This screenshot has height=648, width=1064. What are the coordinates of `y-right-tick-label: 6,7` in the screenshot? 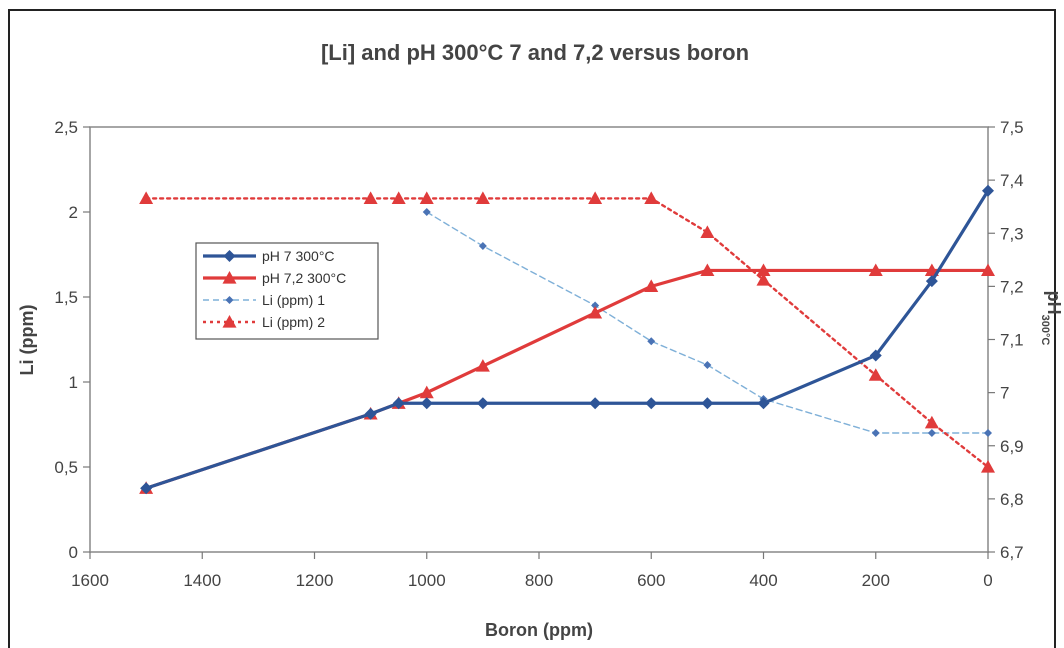 It's located at (1012, 552).